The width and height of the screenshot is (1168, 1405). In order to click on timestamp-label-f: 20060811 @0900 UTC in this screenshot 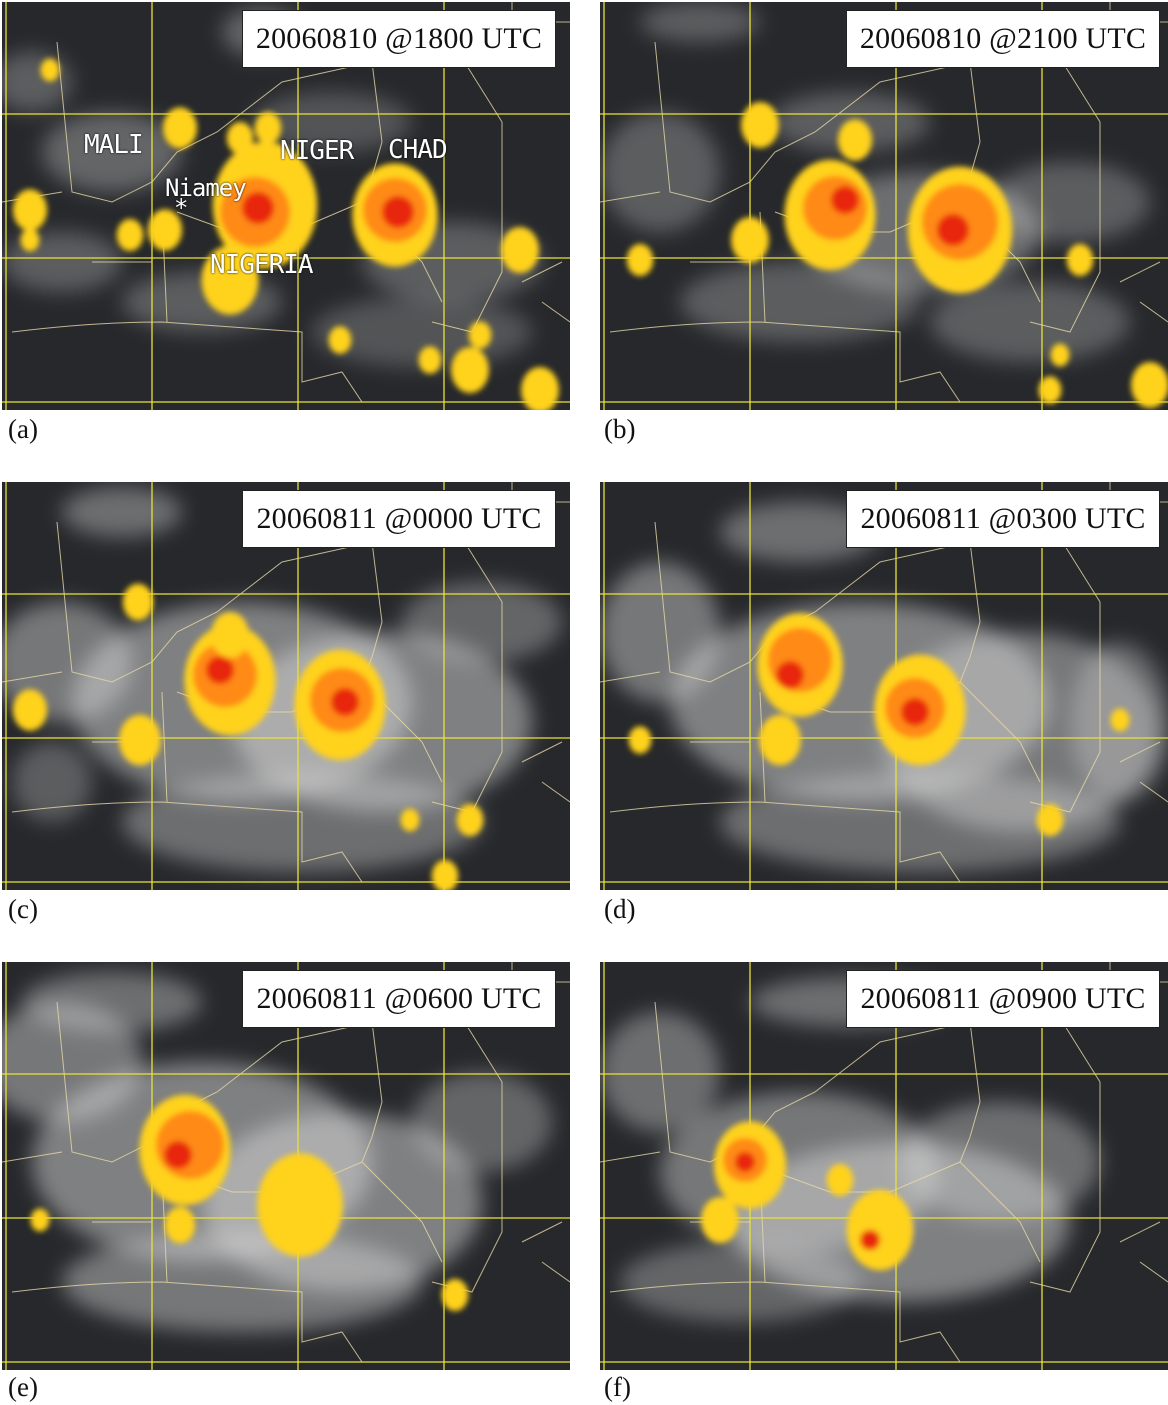, I will do `click(1003, 999)`.